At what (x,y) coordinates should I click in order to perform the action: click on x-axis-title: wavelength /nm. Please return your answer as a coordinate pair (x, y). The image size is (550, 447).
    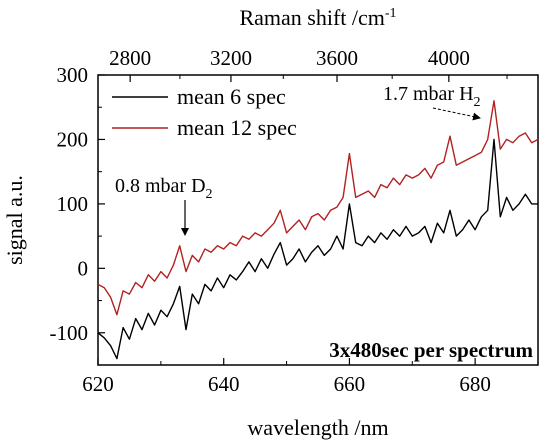
    Looking at the image, I should click on (317, 427).